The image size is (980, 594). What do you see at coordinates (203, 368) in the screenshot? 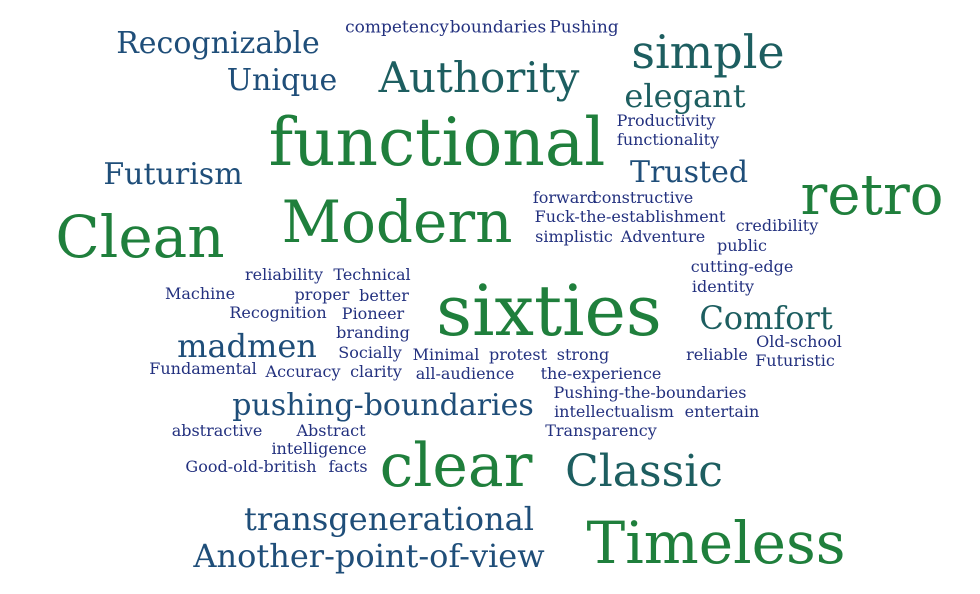
I see `word-fundamental: Fundamental` at bounding box center [203, 368].